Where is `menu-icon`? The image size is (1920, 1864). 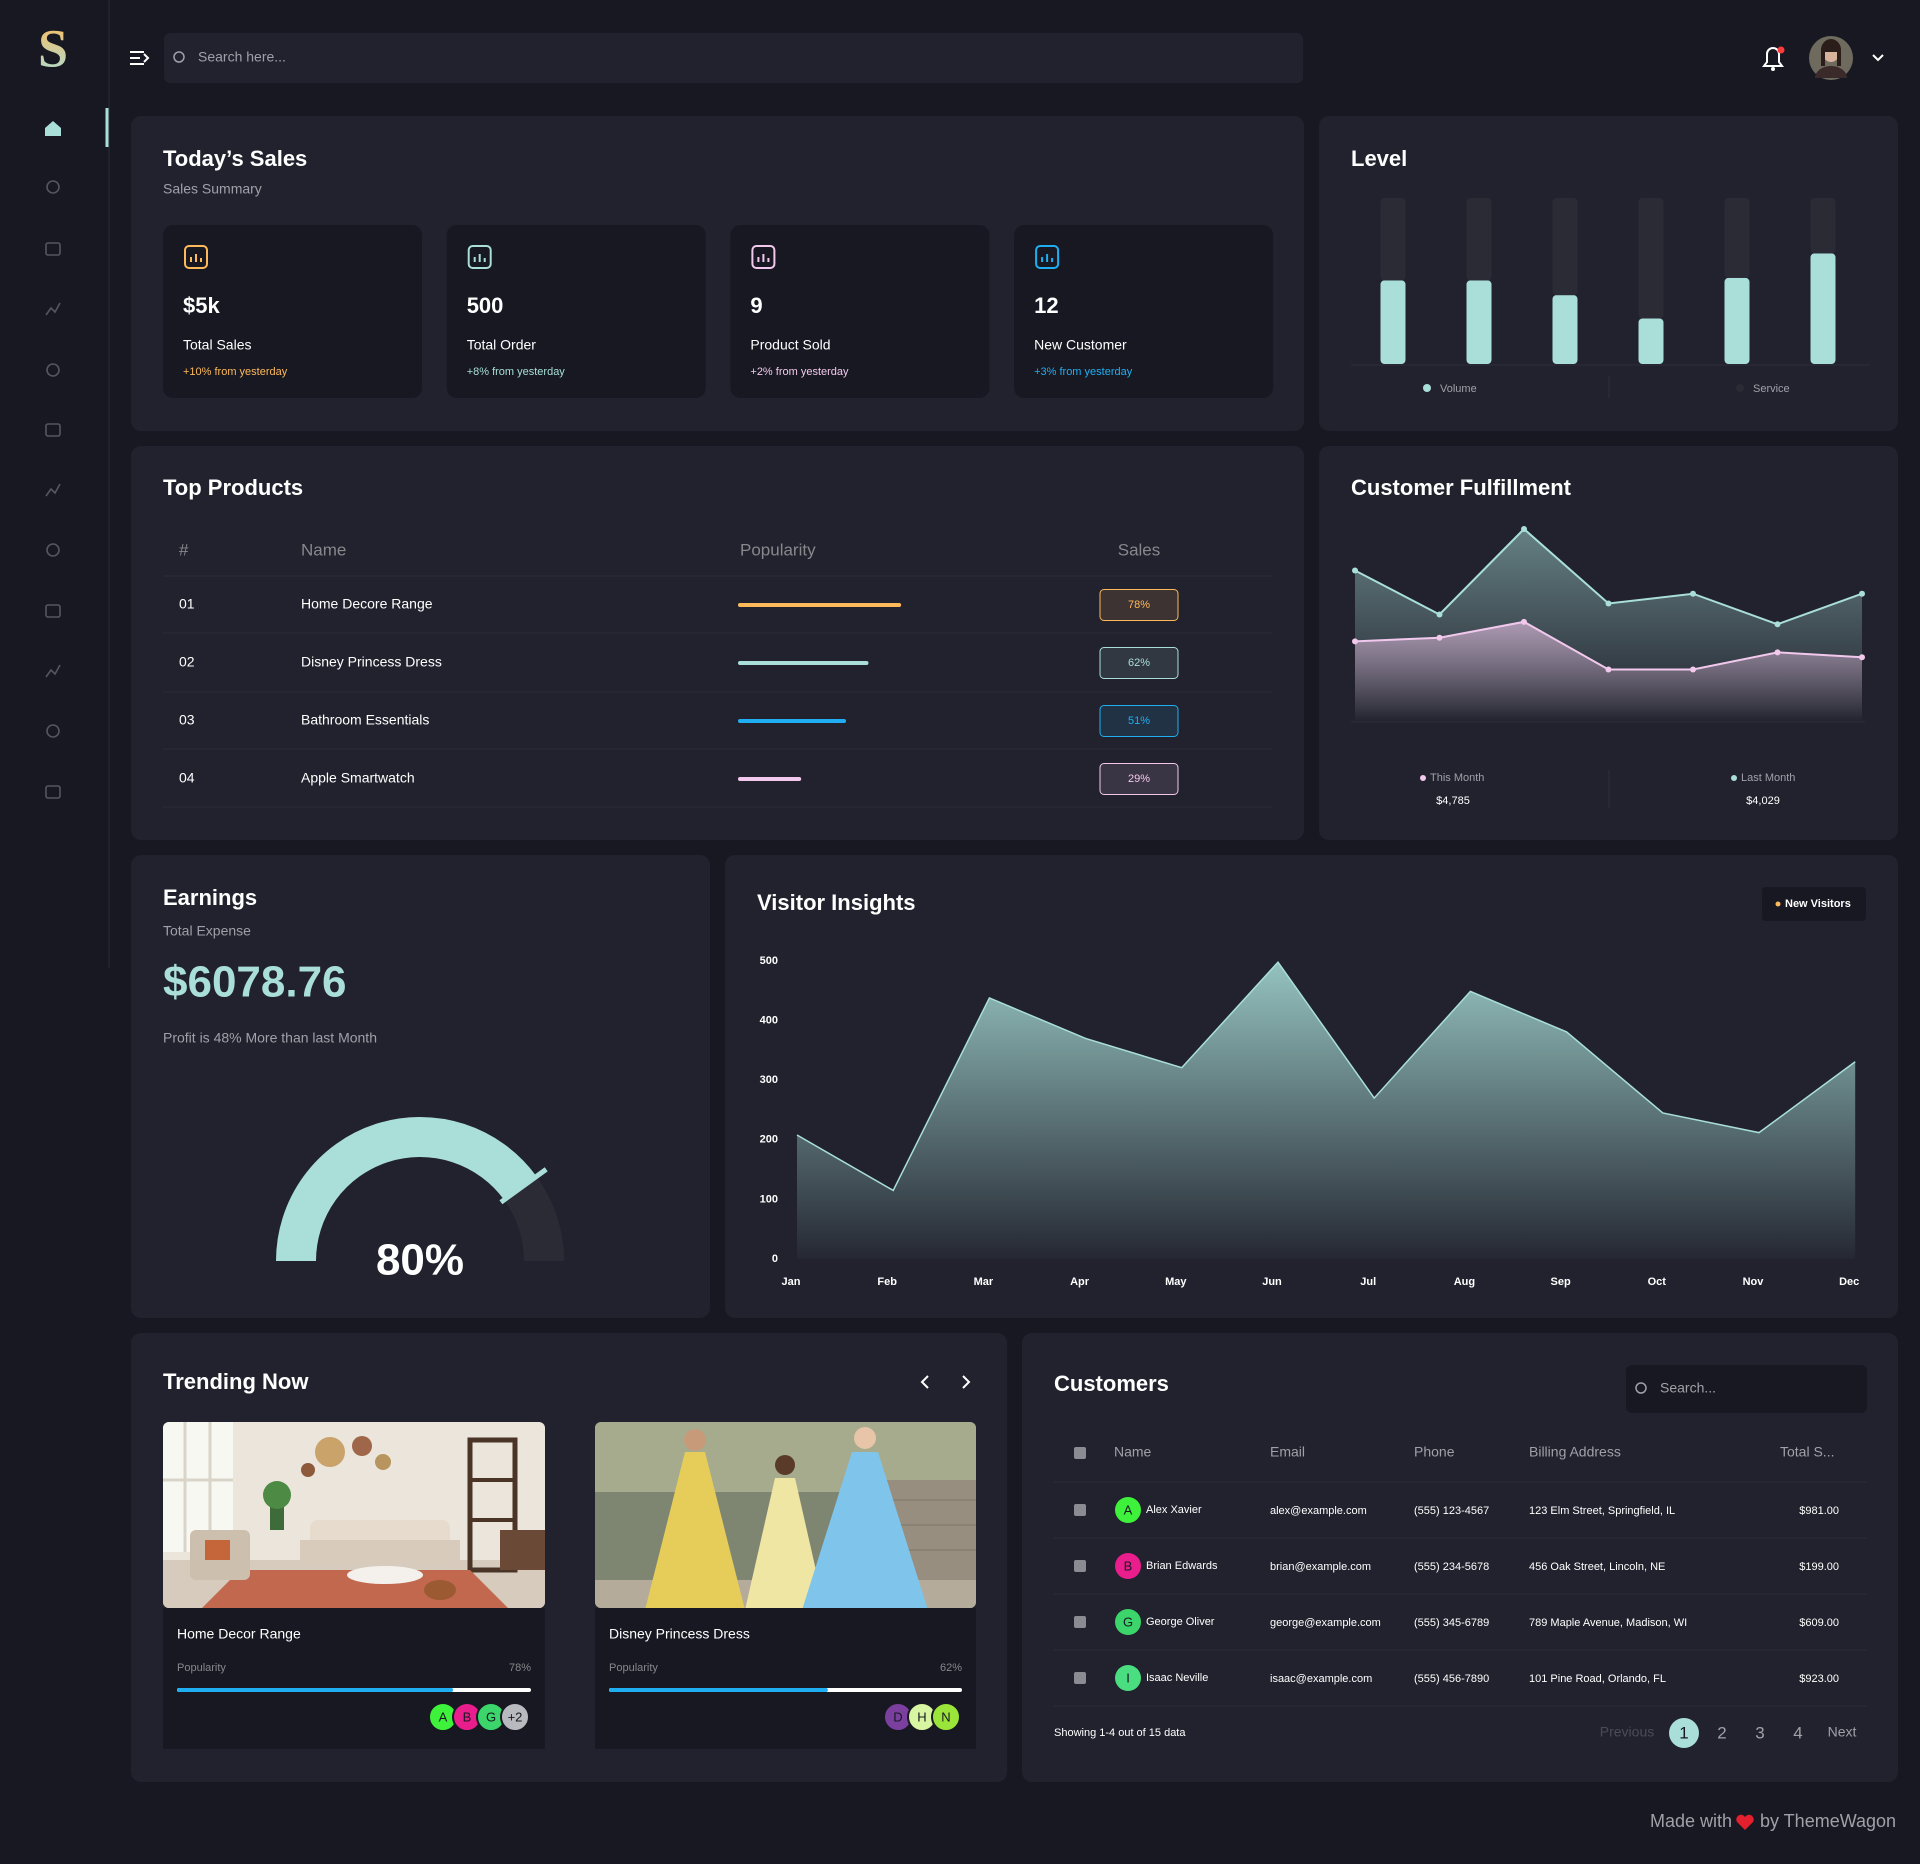 menu-icon is located at coordinates (140, 58).